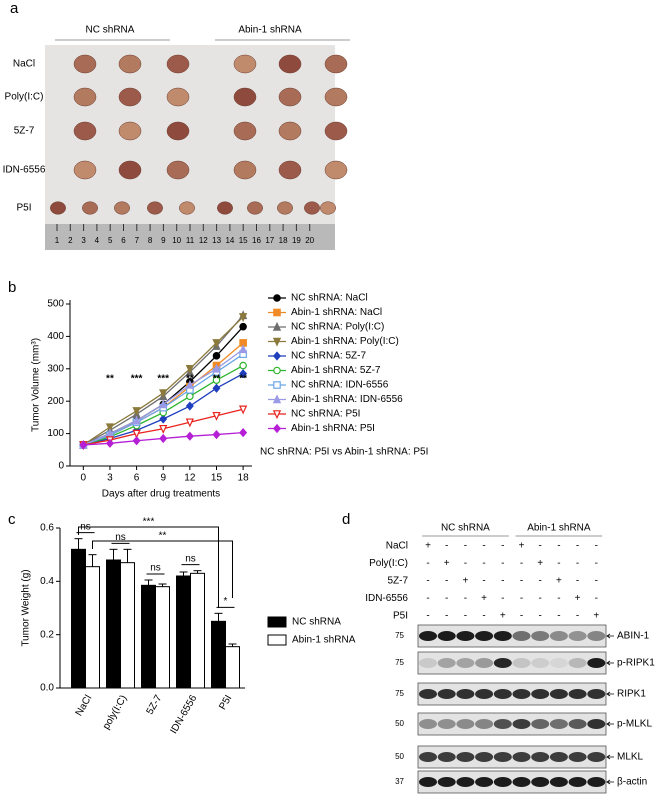 The width and height of the screenshot is (662, 796). I want to click on protein-label: ABIN-1, so click(633, 636).